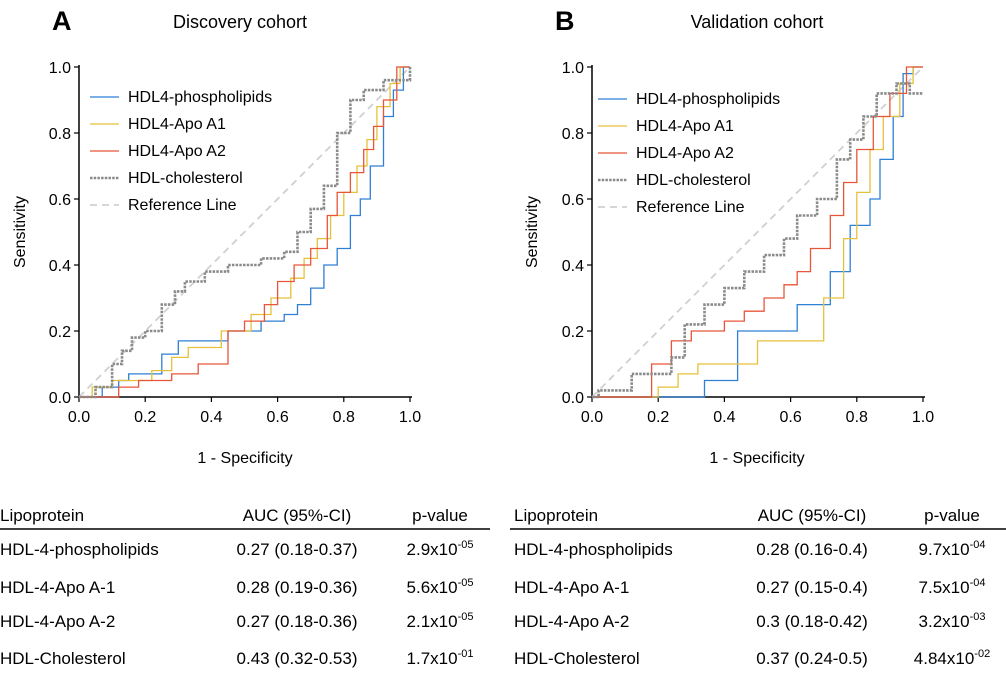  What do you see at coordinates (757, 22) in the screenshot?
I see `chart-title: Validation cohort` at bounding box center [757, 22].